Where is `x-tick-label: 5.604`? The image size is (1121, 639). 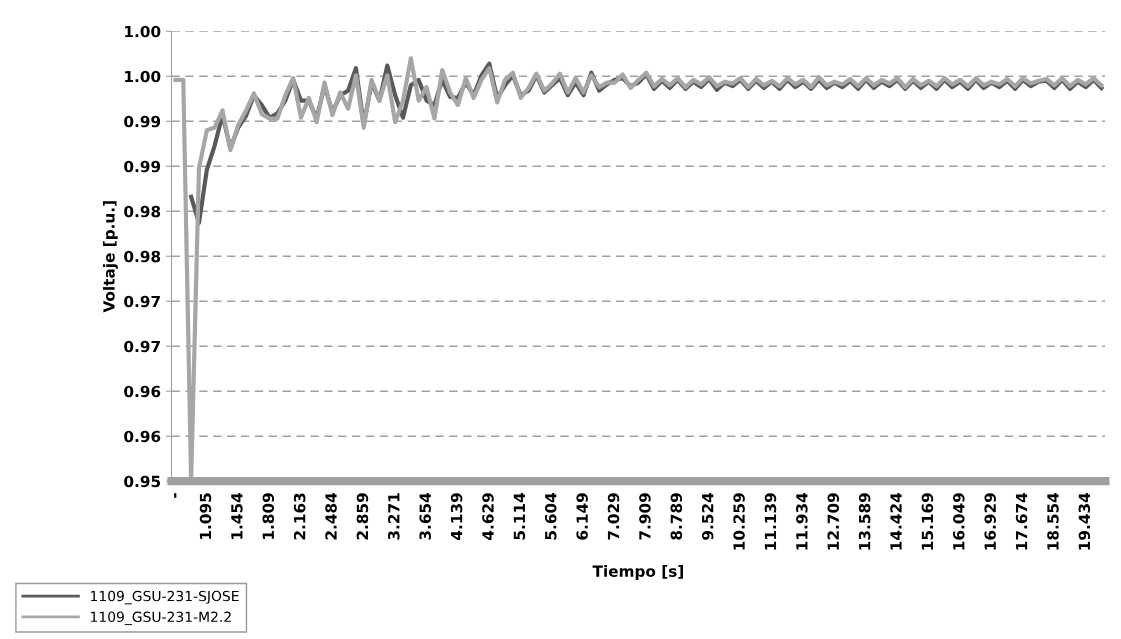
x-tick-label: 5.604 is located at coordinates (550, 516).